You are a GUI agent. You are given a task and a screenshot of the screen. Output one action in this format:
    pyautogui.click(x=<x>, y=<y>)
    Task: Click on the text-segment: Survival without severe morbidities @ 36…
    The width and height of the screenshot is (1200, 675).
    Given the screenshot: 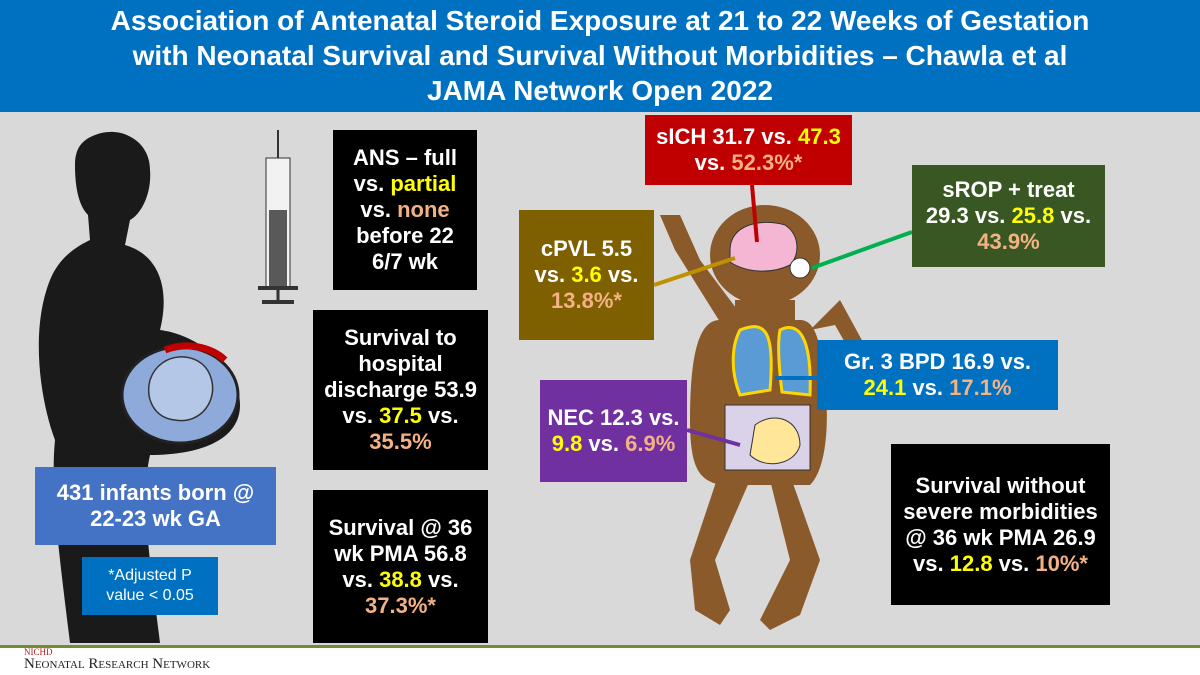 What is the action you would take?
    pyautogui.click(x=1000, y=524)
    